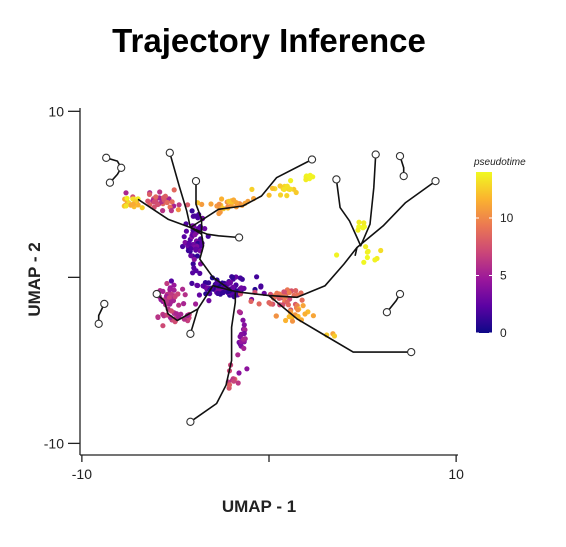 The height and width of the screenshot is (547, 566). Describe the element at coordinates (456, 474) in the screenshot. I see `x-tick-label: 10` at that location.